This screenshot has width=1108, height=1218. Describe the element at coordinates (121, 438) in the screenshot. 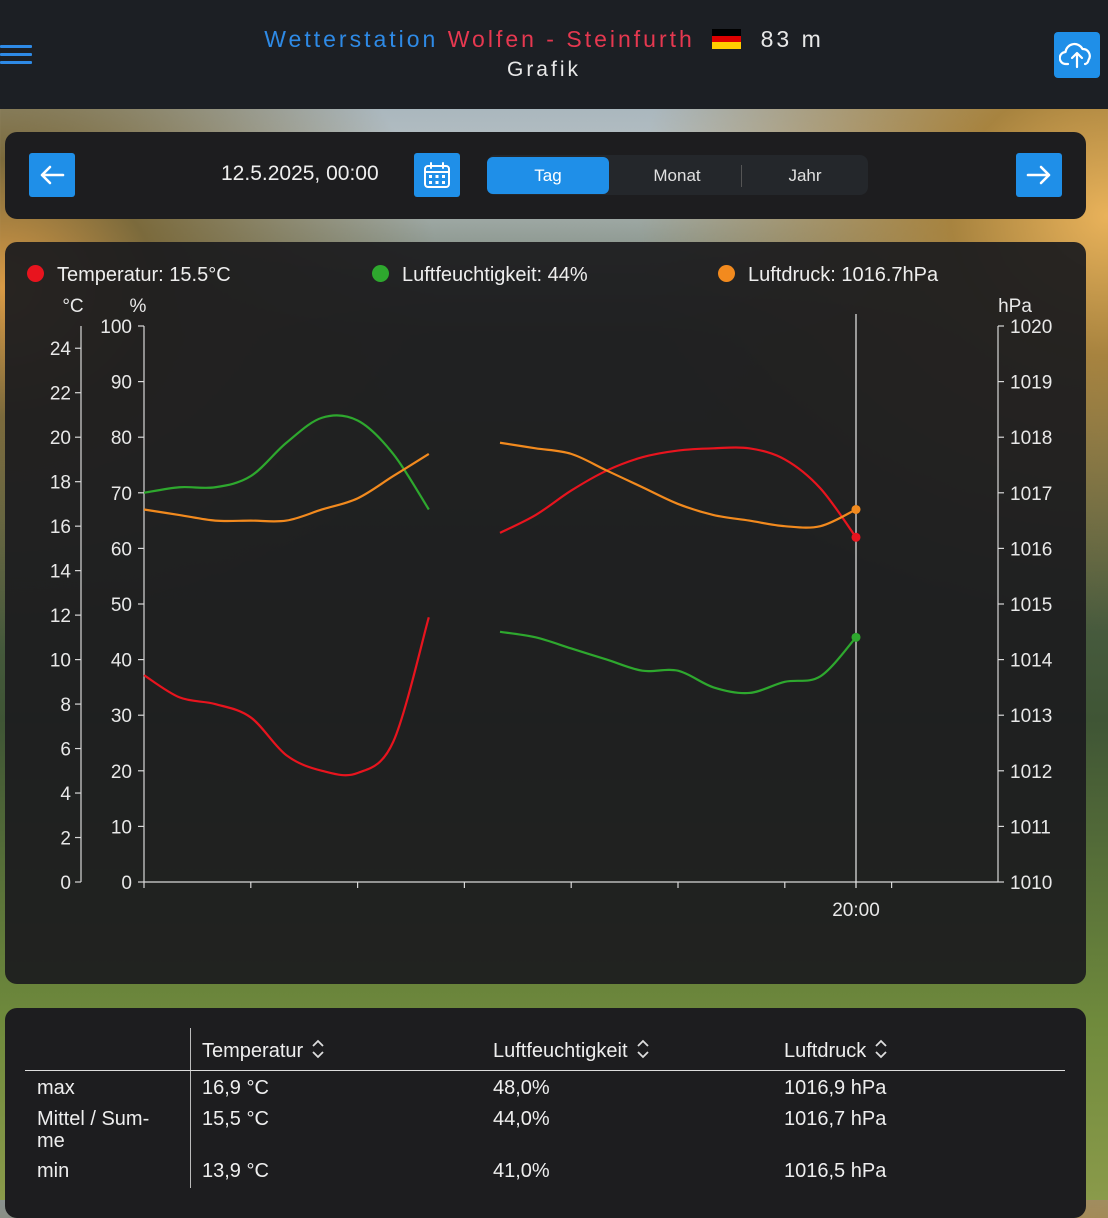

I see `humidity-tick-label: 80` at that location.